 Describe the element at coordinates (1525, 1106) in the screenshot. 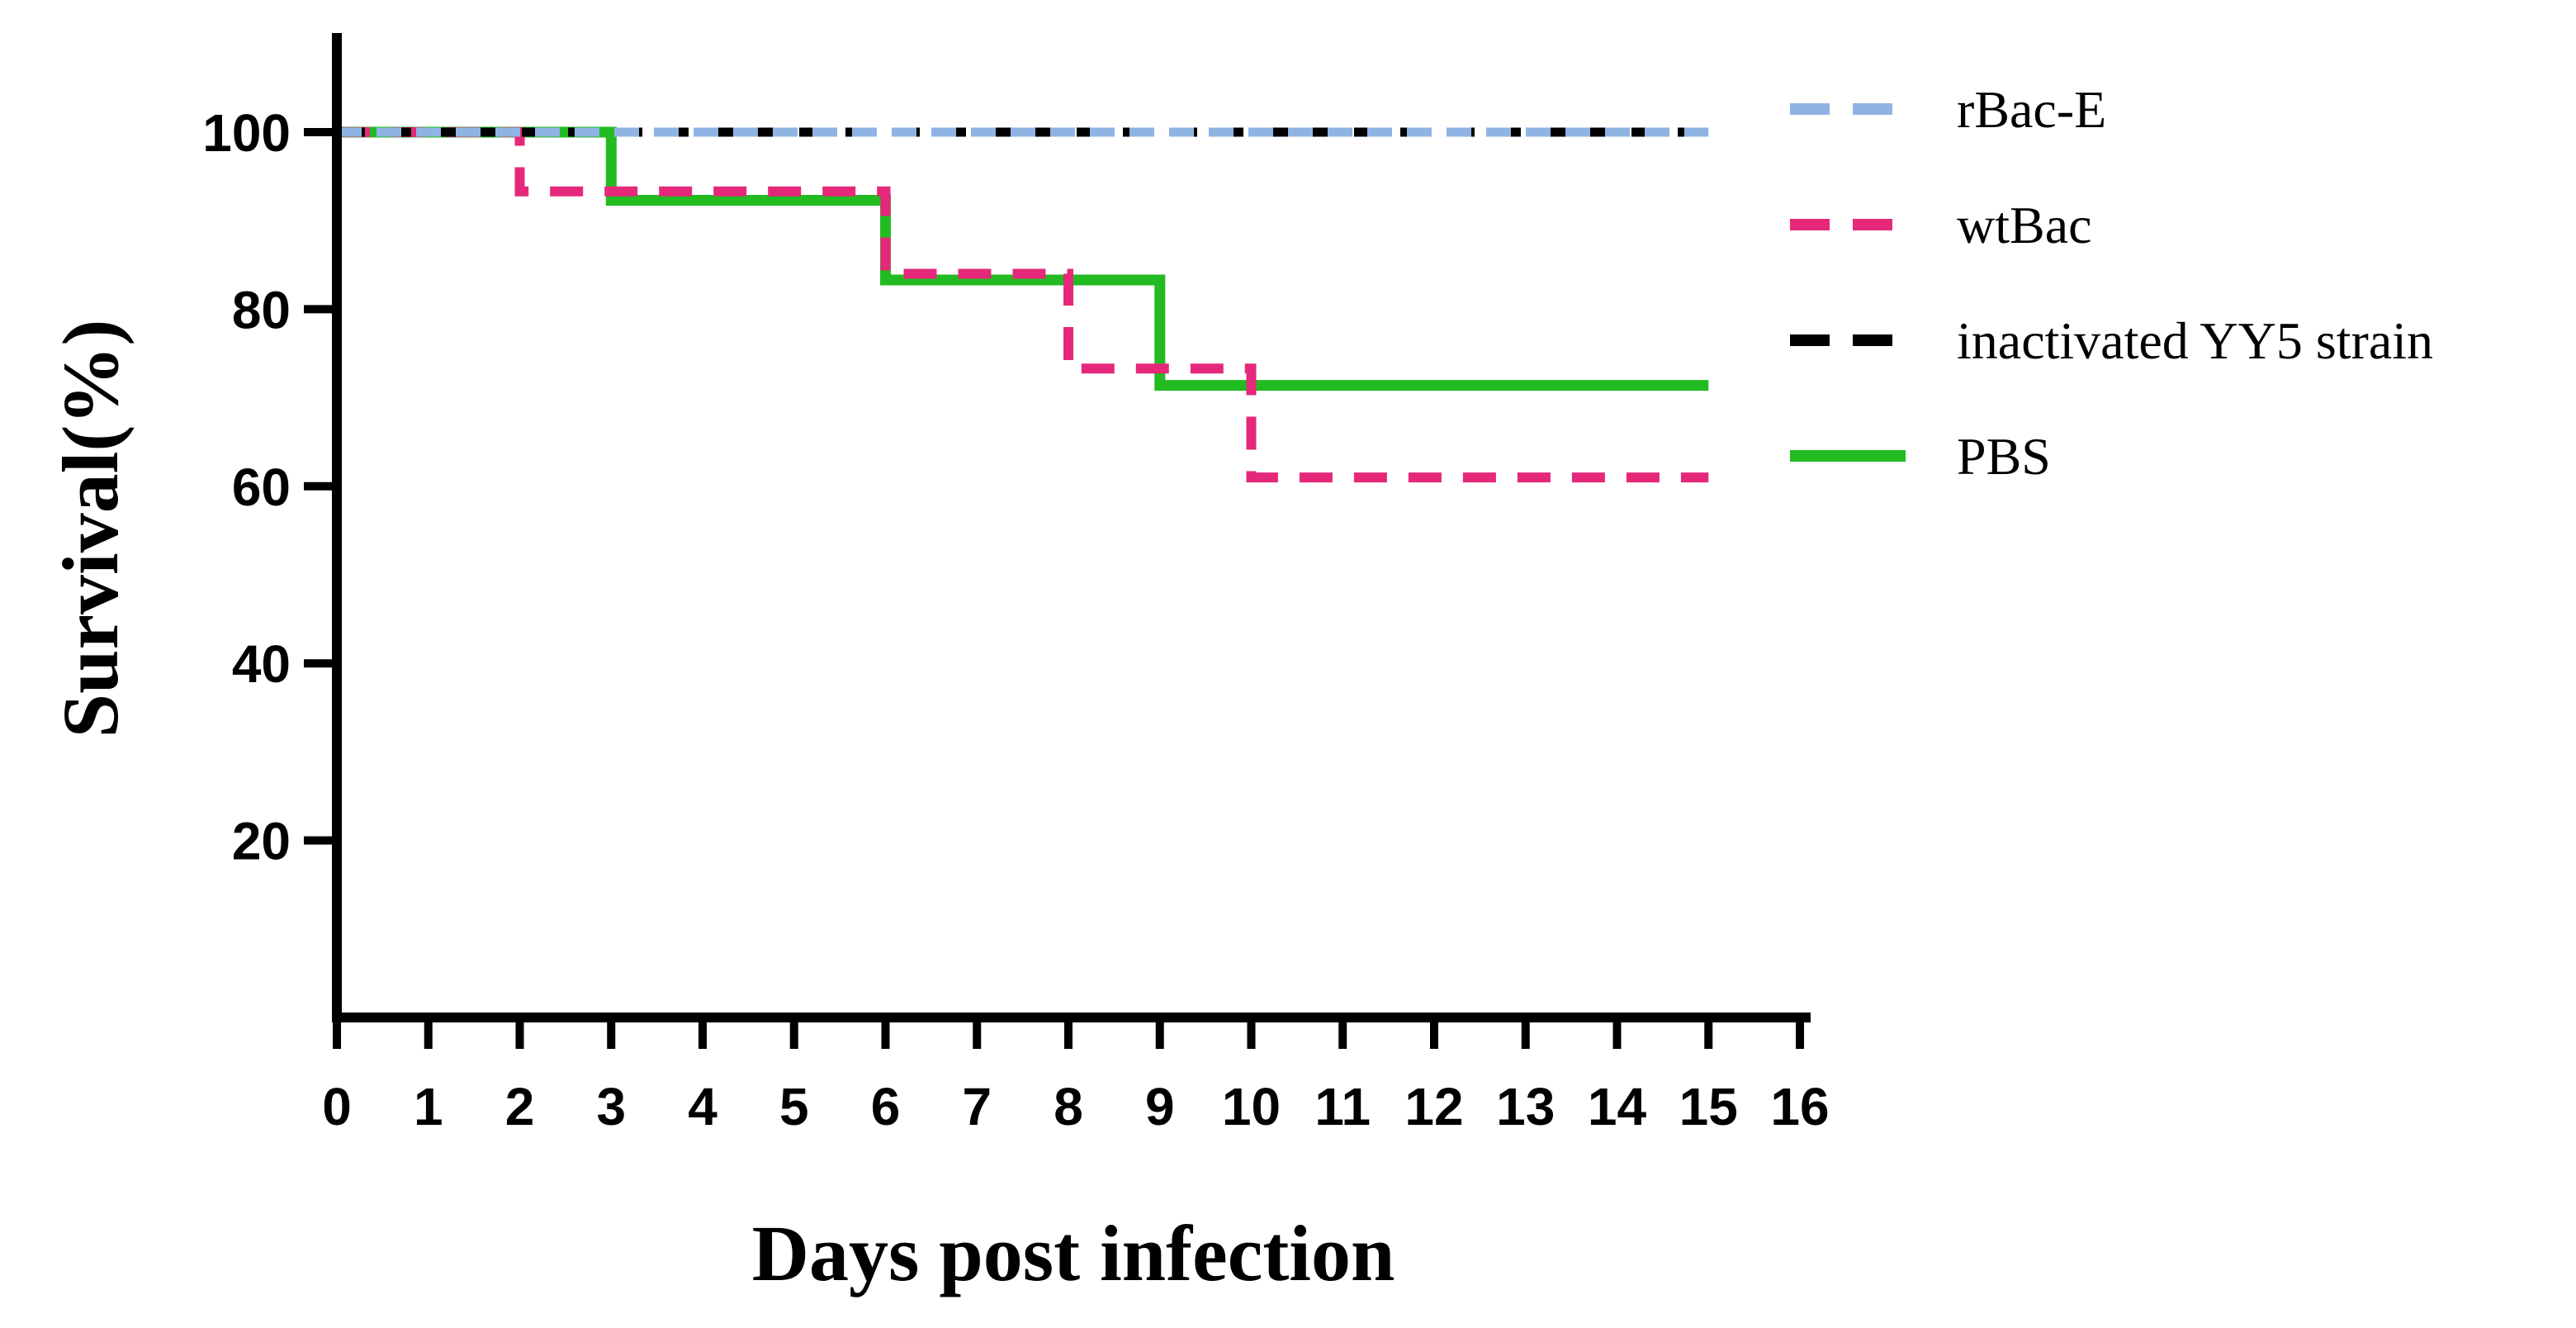

I see `x-tick-label-13: 13` at that location.